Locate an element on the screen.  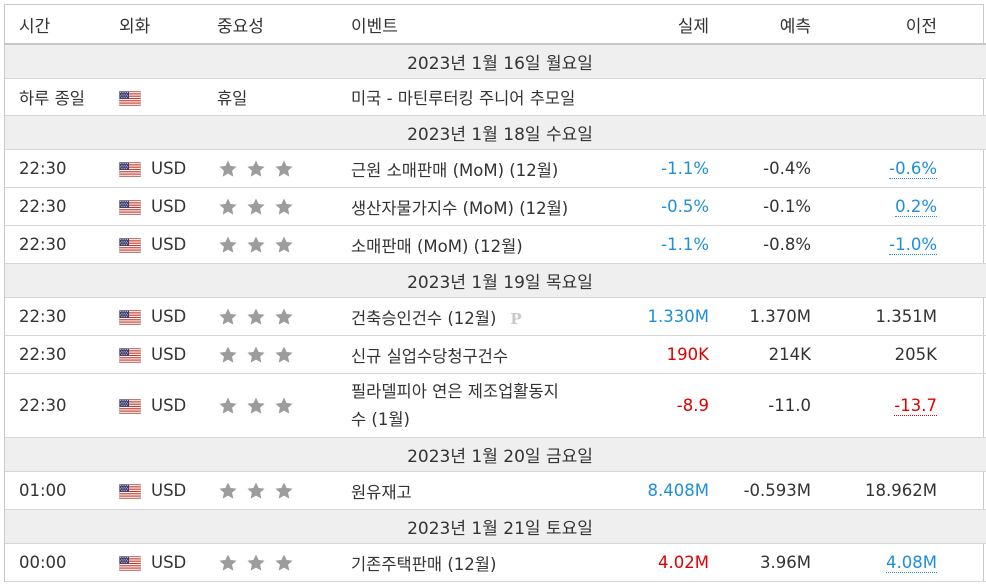
event-name-line2: 수 (1월) is located at coordinates (380, 419).